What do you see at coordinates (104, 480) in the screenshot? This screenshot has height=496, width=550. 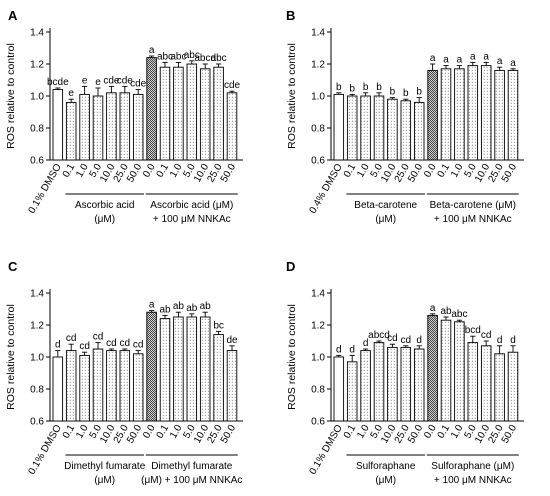 I see `group-label: (μM)` at bounding box center [104, 480].